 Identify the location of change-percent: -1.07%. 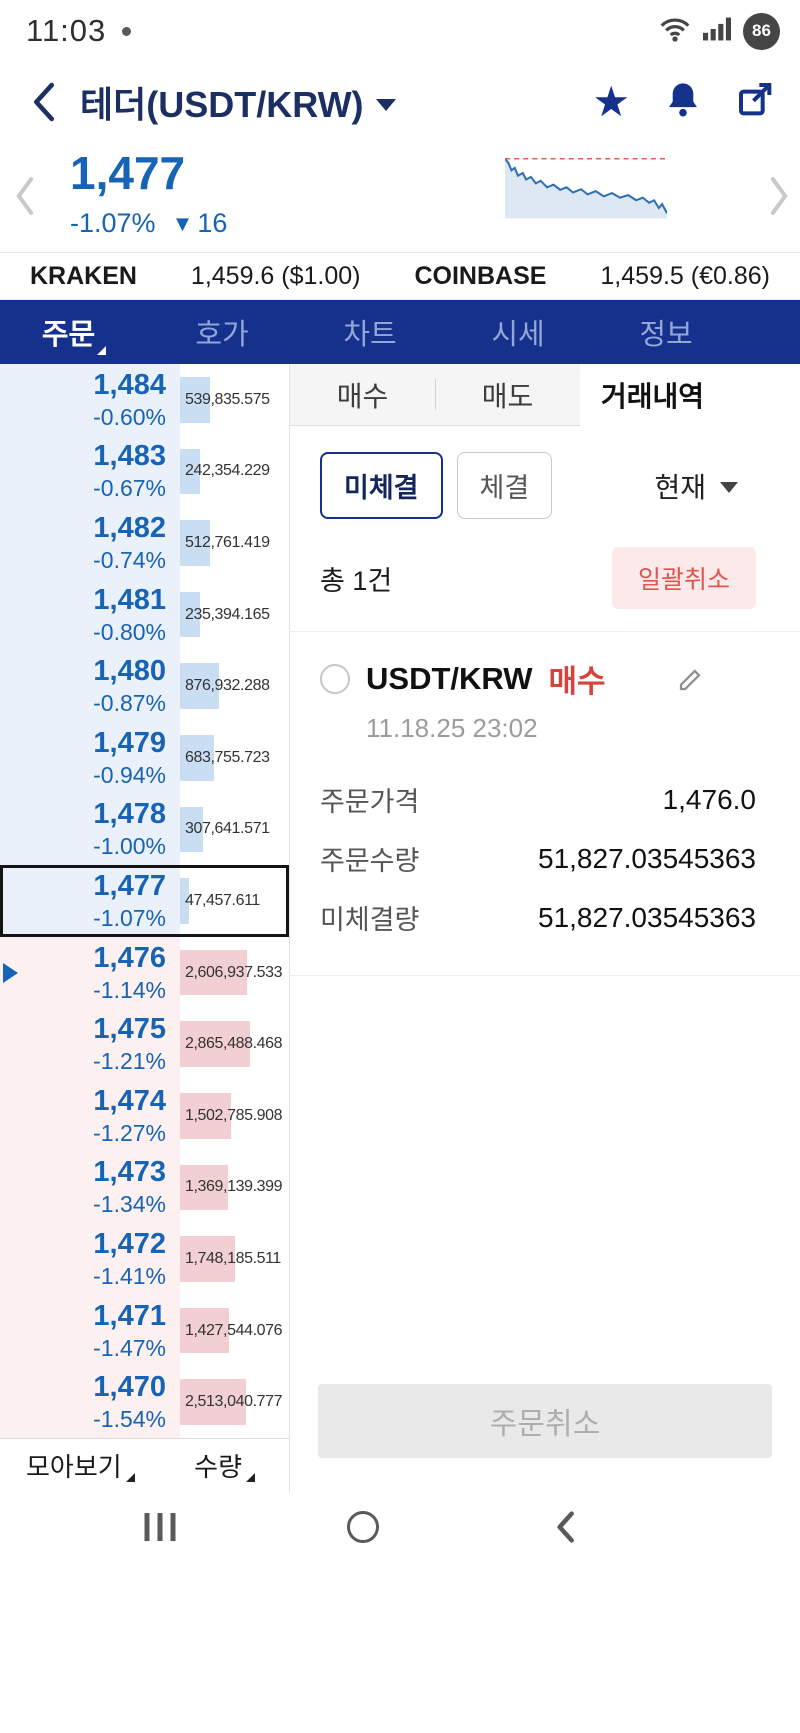
(113, 223).